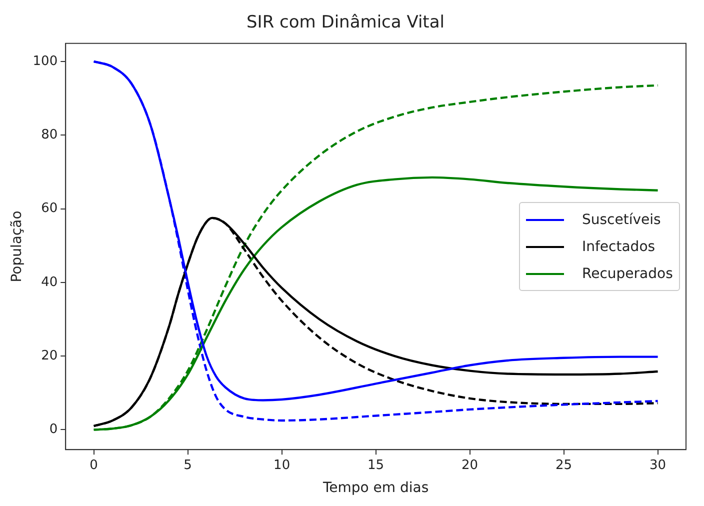  I want to click on x-tick-label: 20, so click(470, 465).